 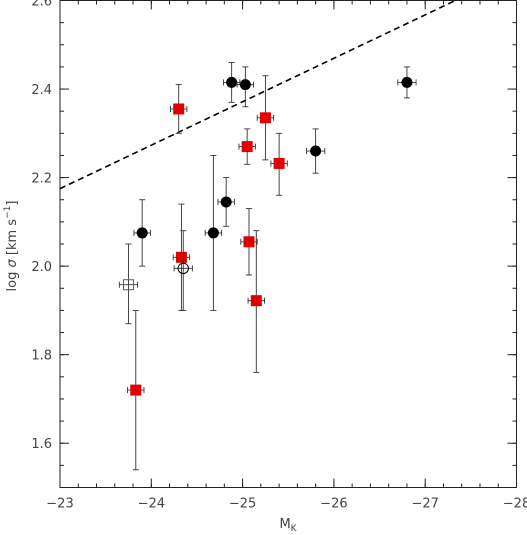 I want to click on x-tick-label: −25, so click(x=242, y=504).